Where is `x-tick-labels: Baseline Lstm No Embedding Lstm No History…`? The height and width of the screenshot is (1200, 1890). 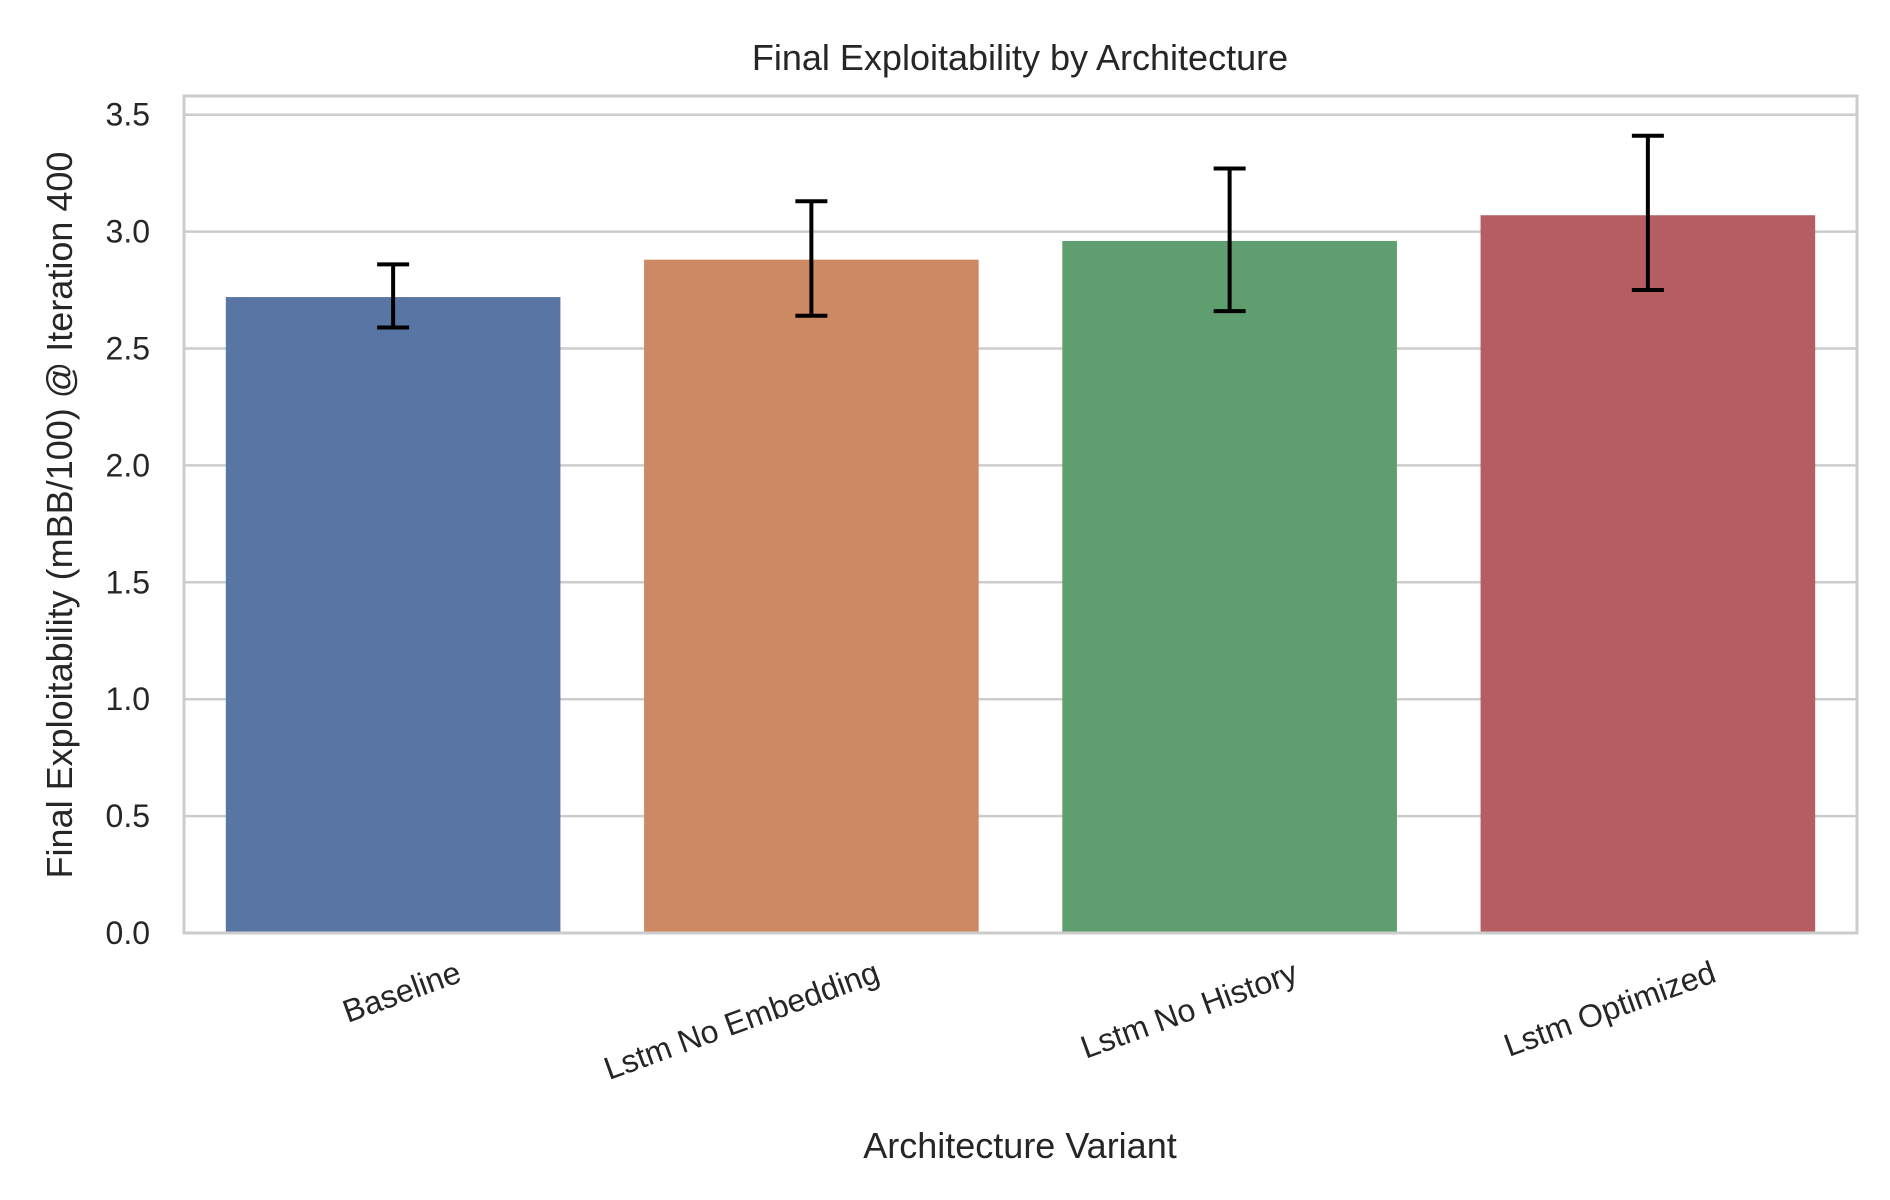 x-tick-labels: Baseline Lstm No Embedding Lstm No History… is located at coordinates (1029, 1020).